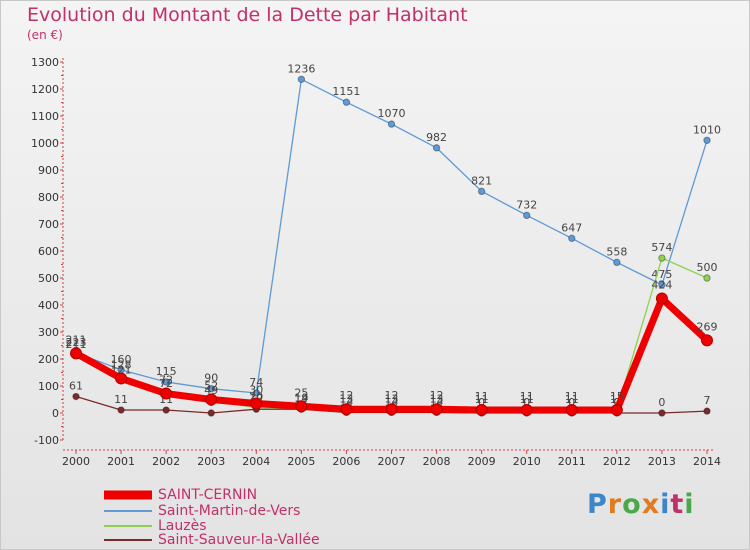 Image resolution: width=750 pixels, height=550 pixels. I want to click on x-tick-label: 2000, so click(76, 461).